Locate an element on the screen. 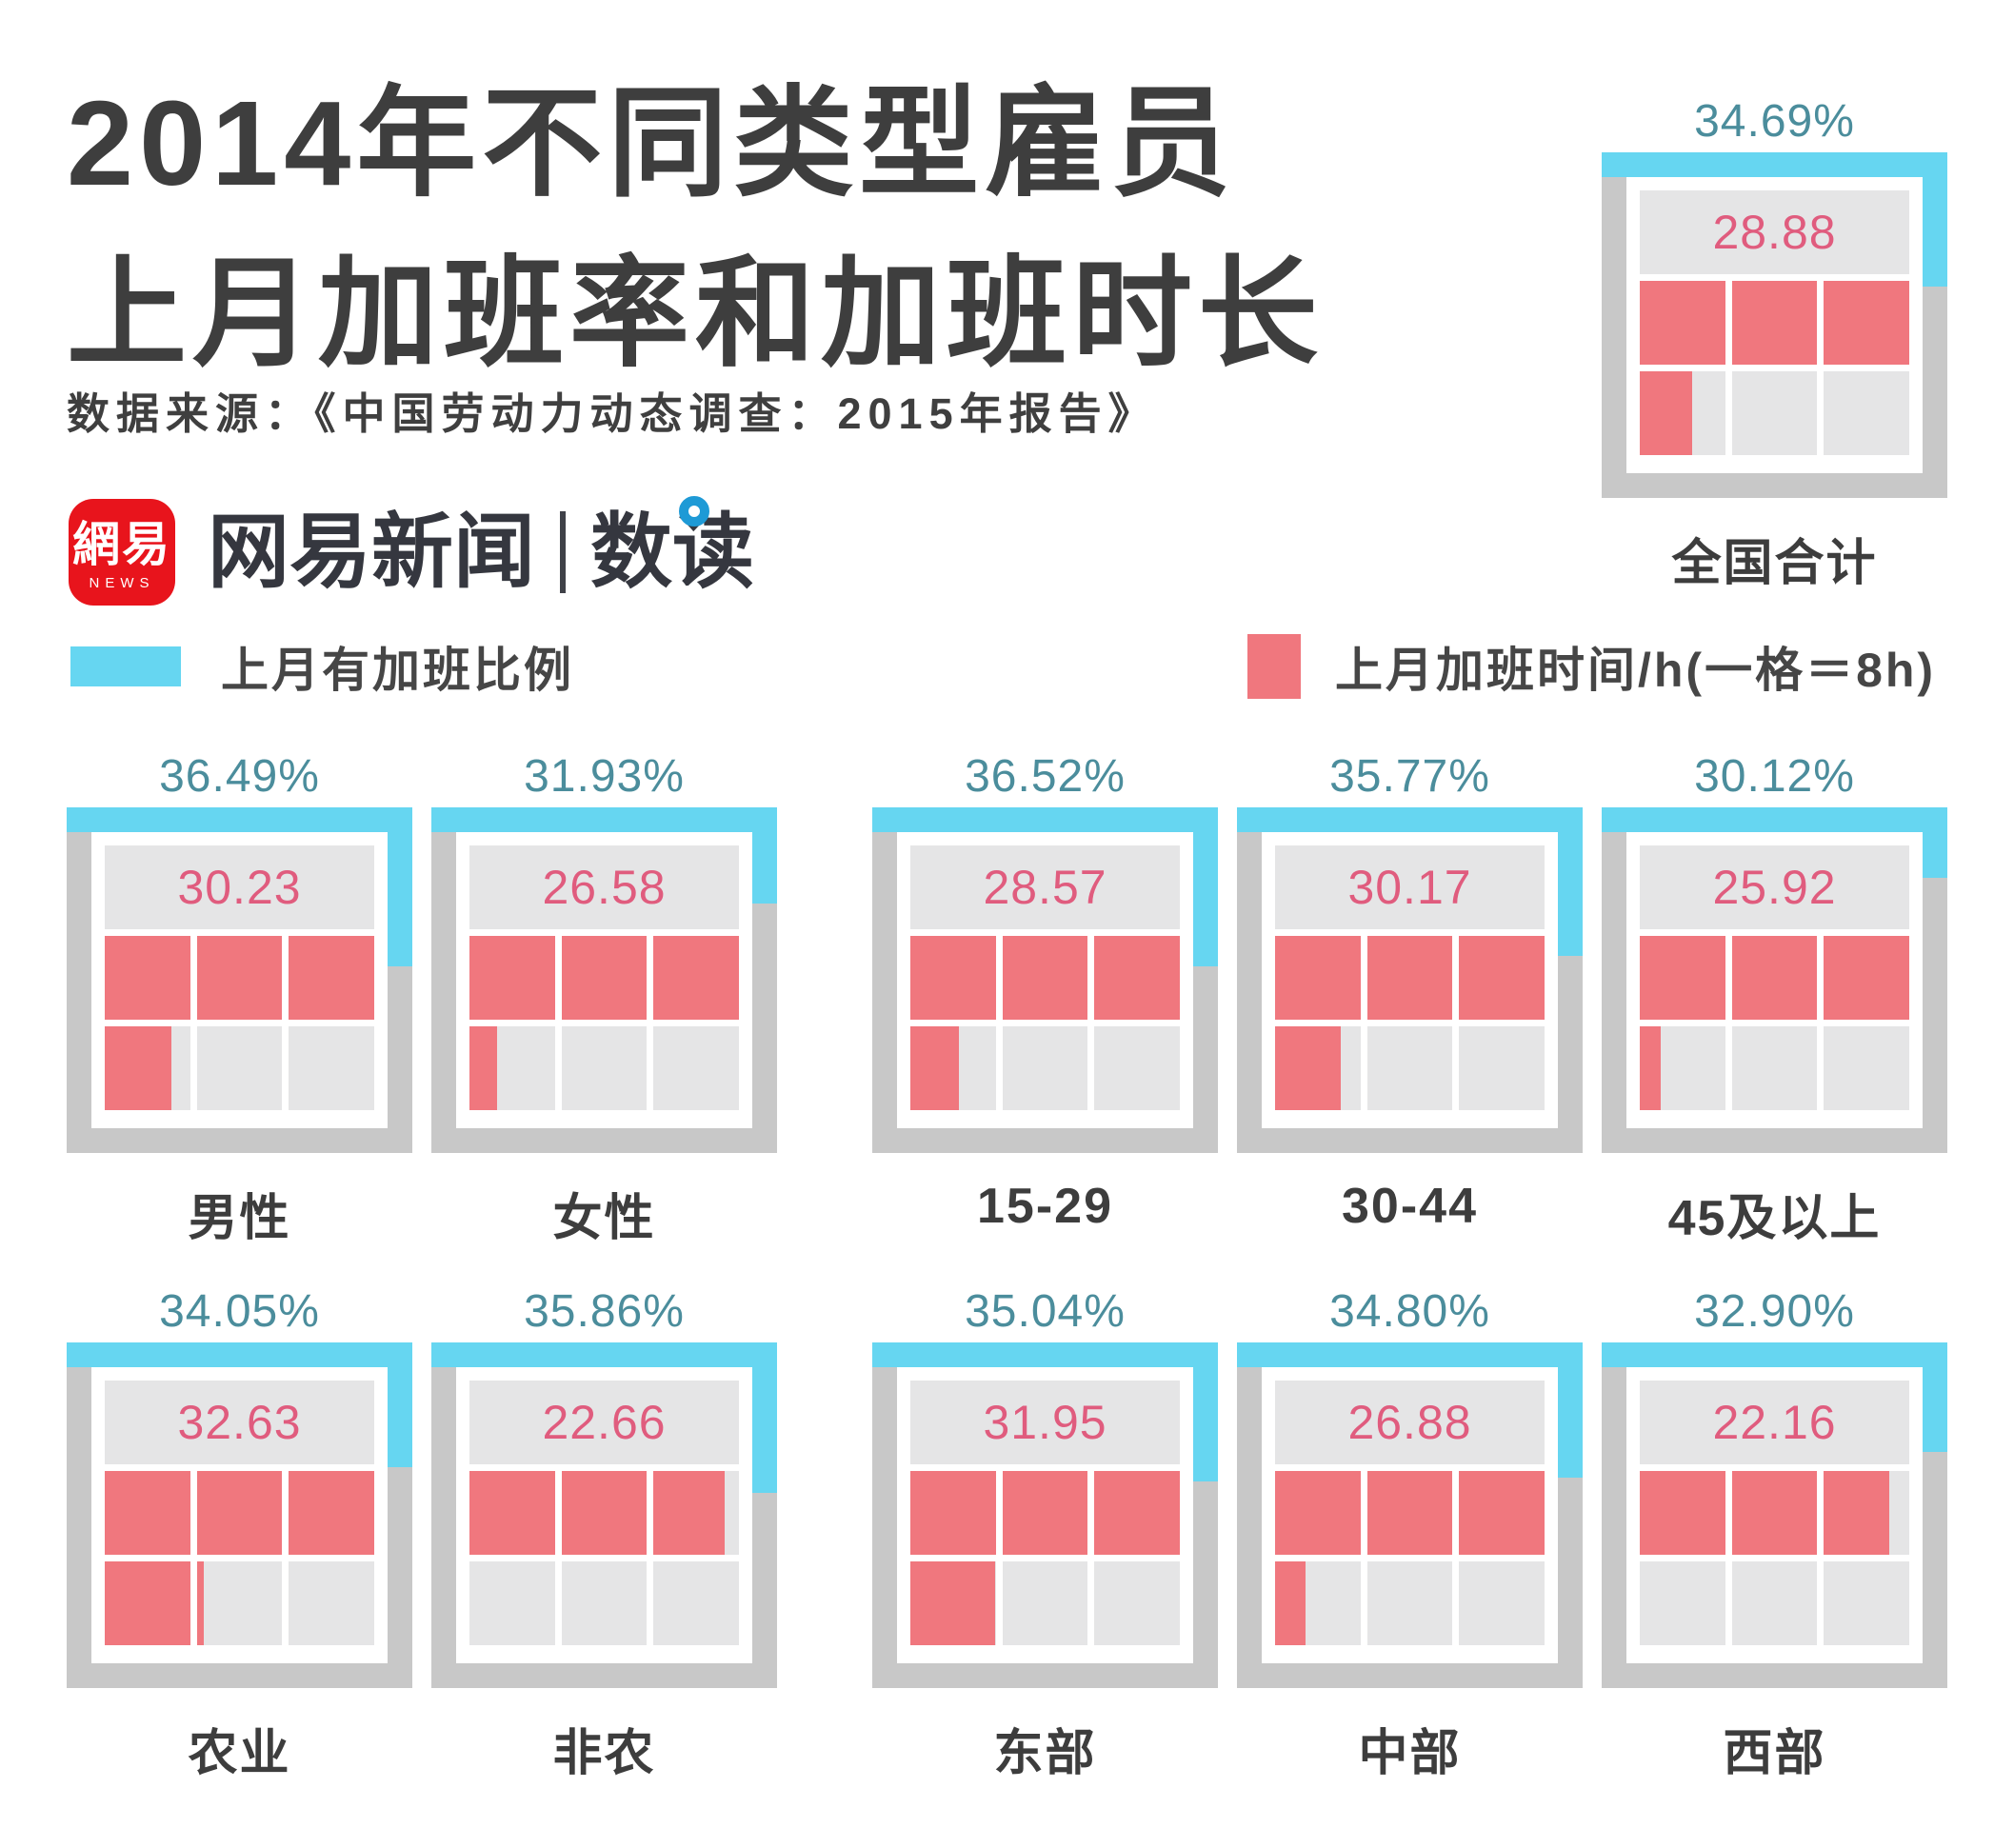 This screenshot has height=1848, width=2014. brand-logo: 網易 NEWS 网易新闻 数读 is located at coordinates (411, 551).